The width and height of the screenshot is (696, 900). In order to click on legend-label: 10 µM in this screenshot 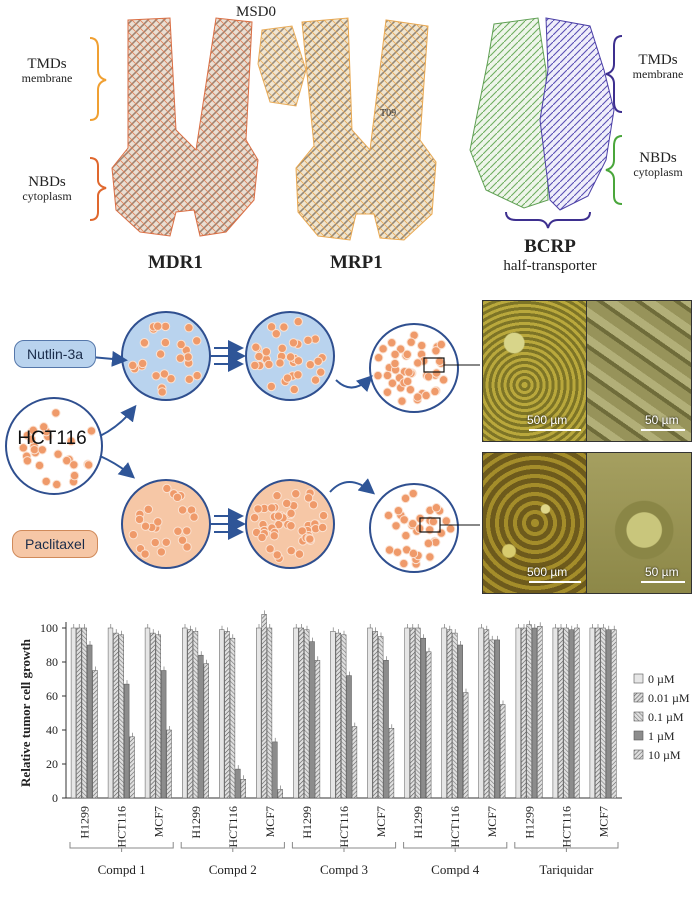, I will do `click(664, 755)`.